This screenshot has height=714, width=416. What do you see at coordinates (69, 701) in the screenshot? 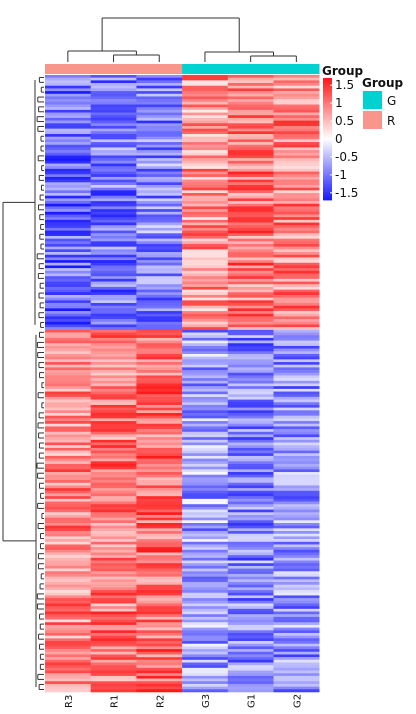
I see `column-label: R3` at bounding box center [69, 701].